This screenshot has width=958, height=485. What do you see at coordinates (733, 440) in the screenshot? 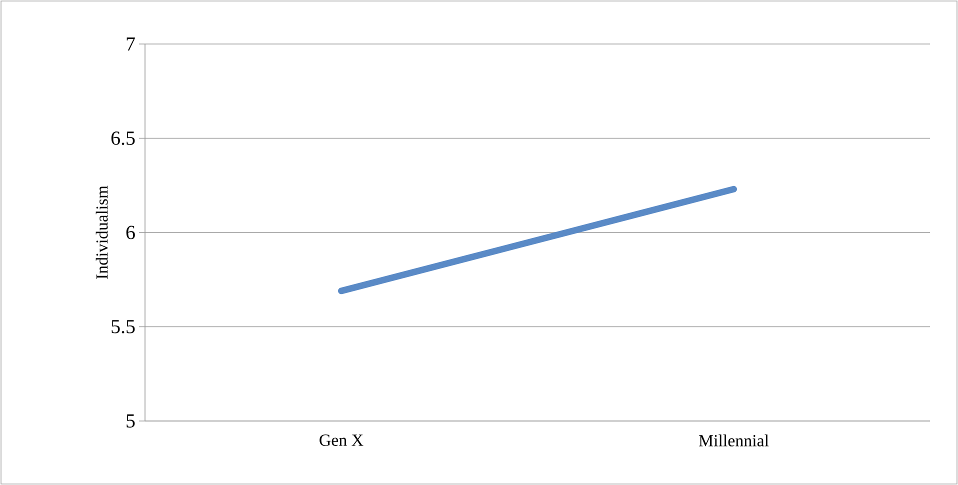
I see `x-tick-label: Millennial` at bounding box center [733, 440].